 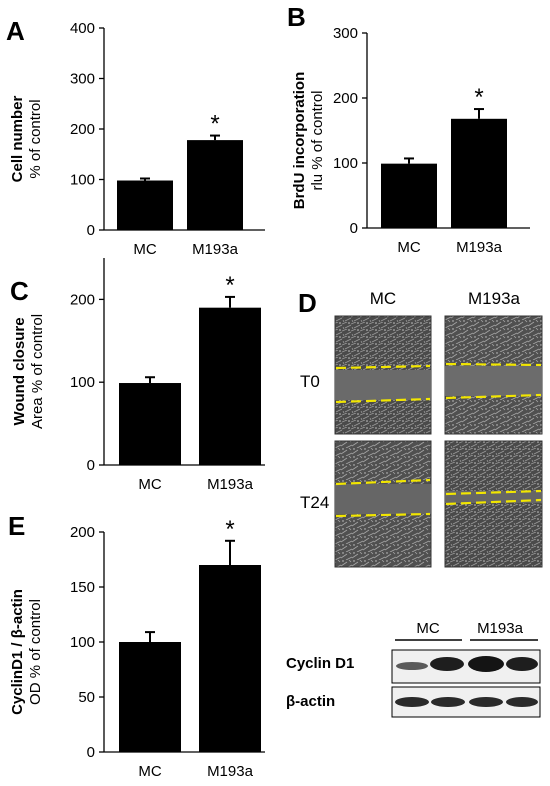 What do you see at coordinates (35, 138) in the screenshot?
I see `y-axis-label-unit: % of control` at bounding box center [35, 138].